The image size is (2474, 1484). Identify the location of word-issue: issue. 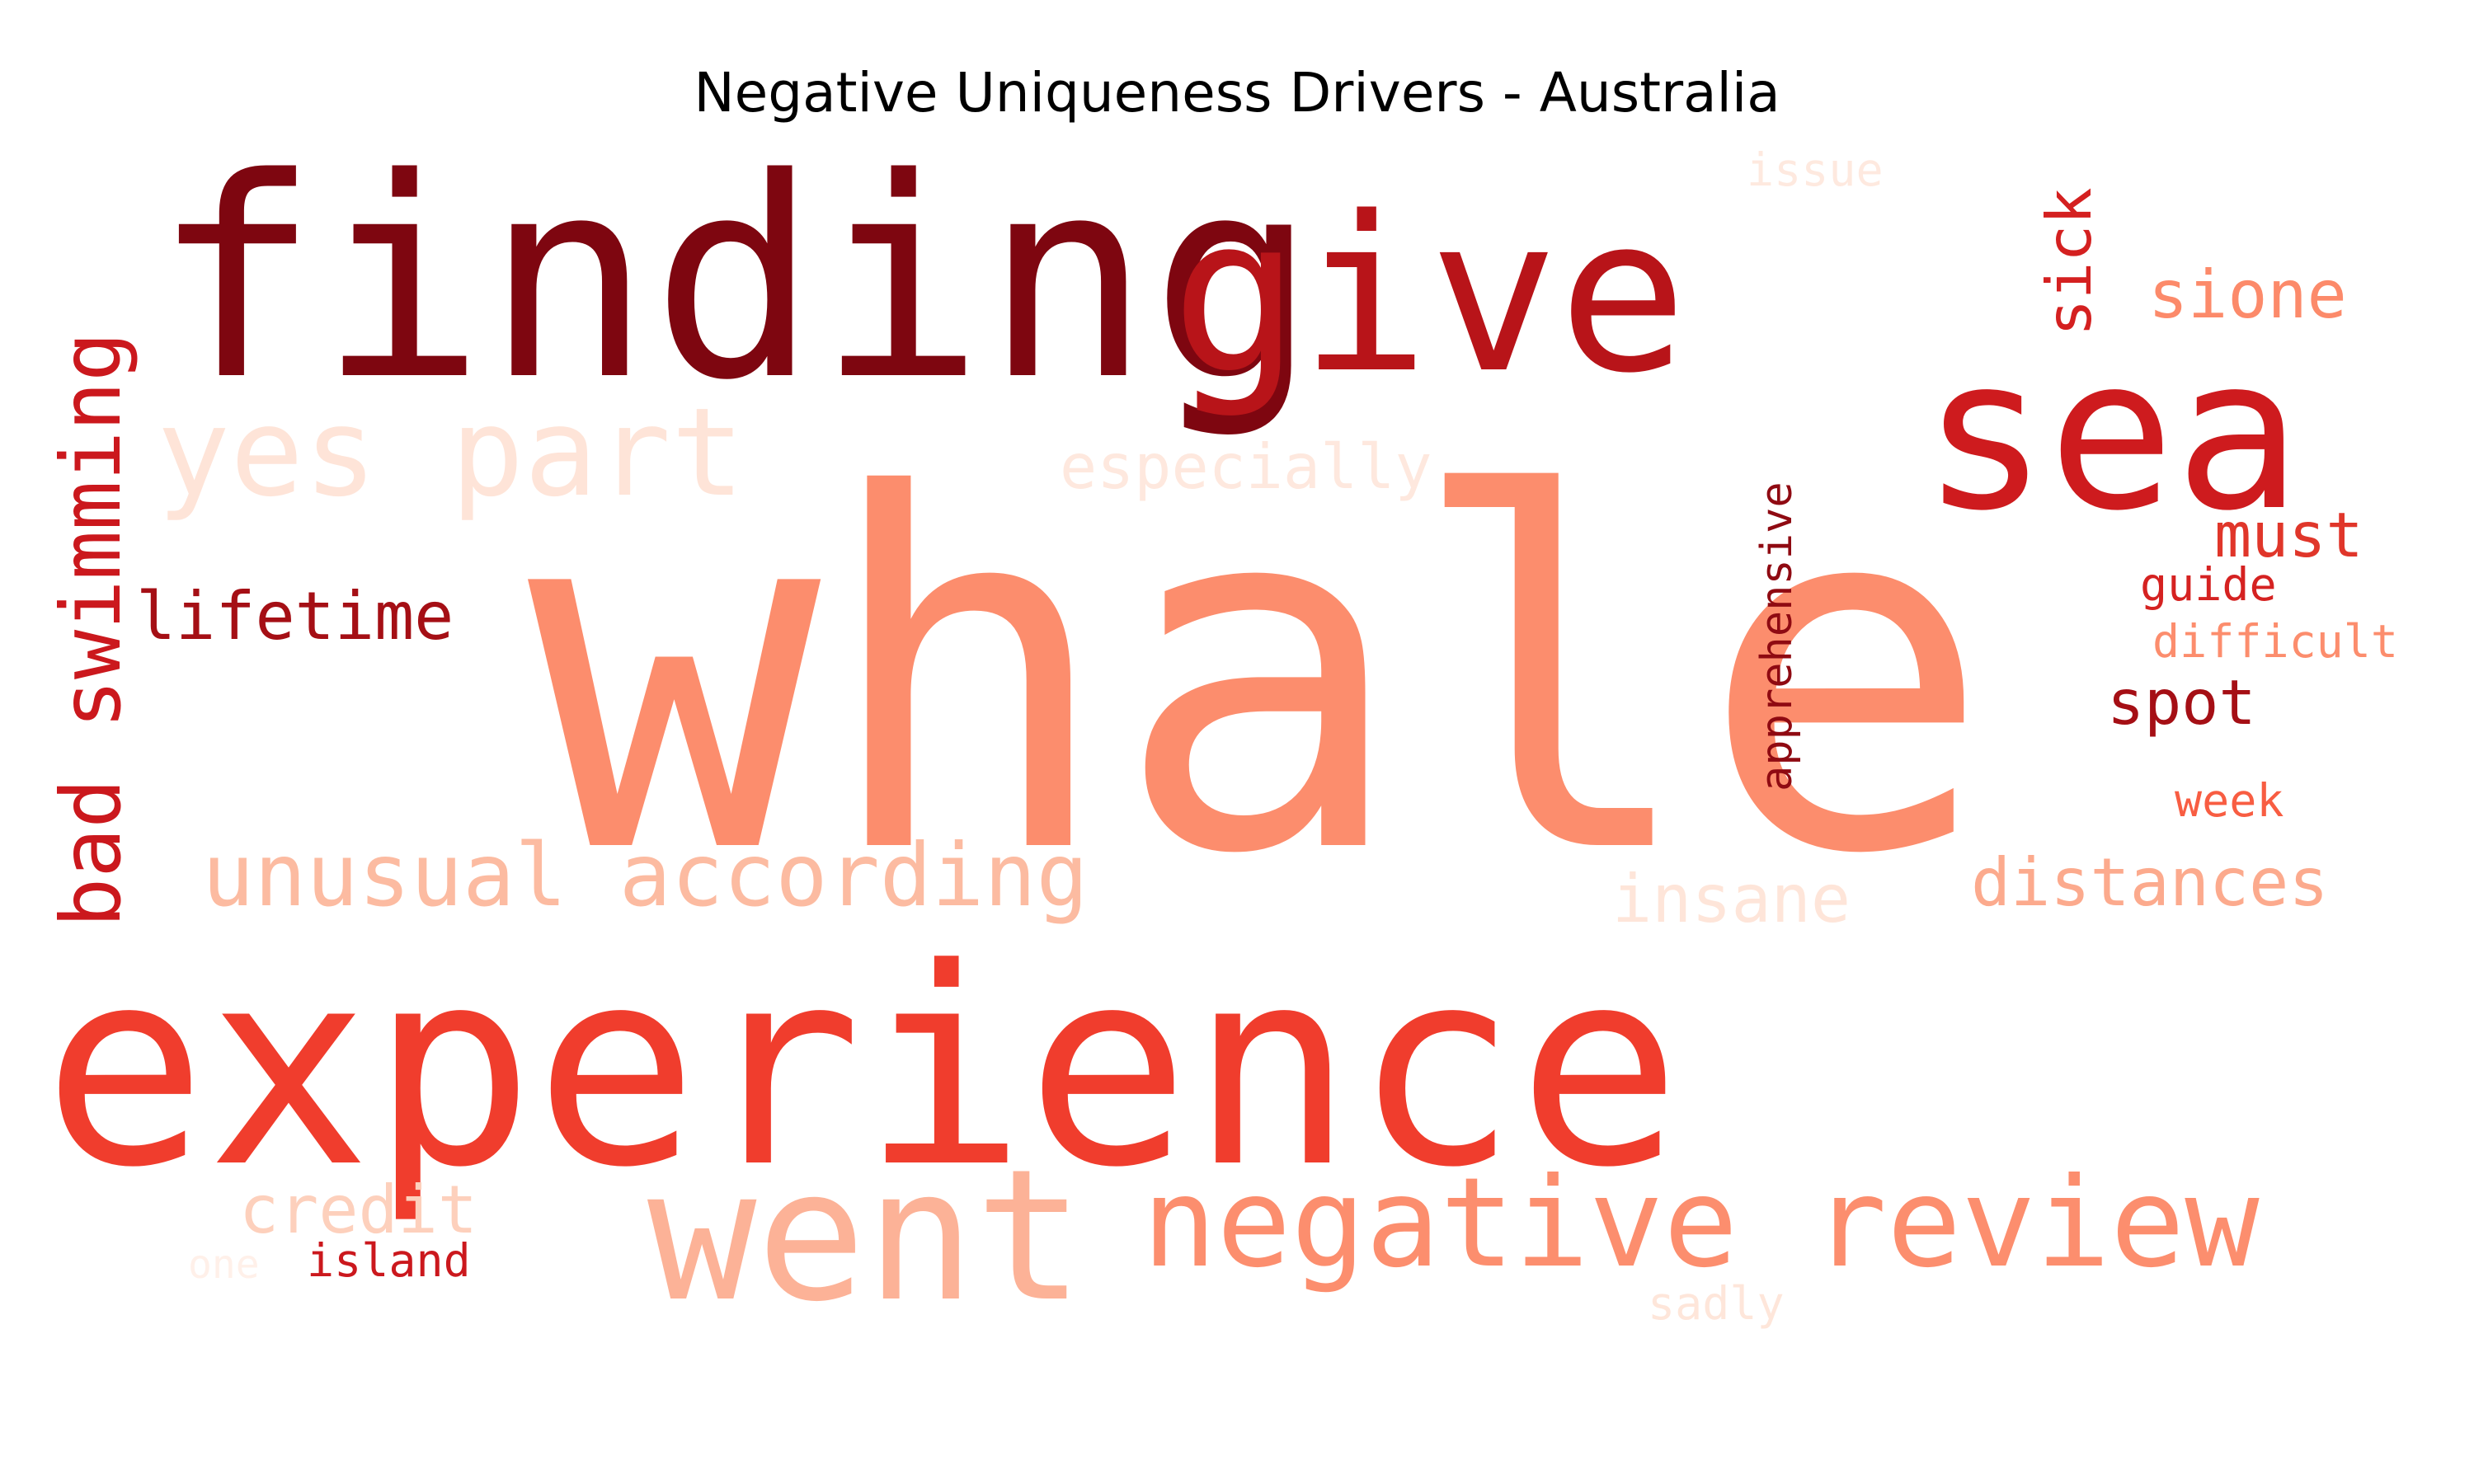
(1815, 169).